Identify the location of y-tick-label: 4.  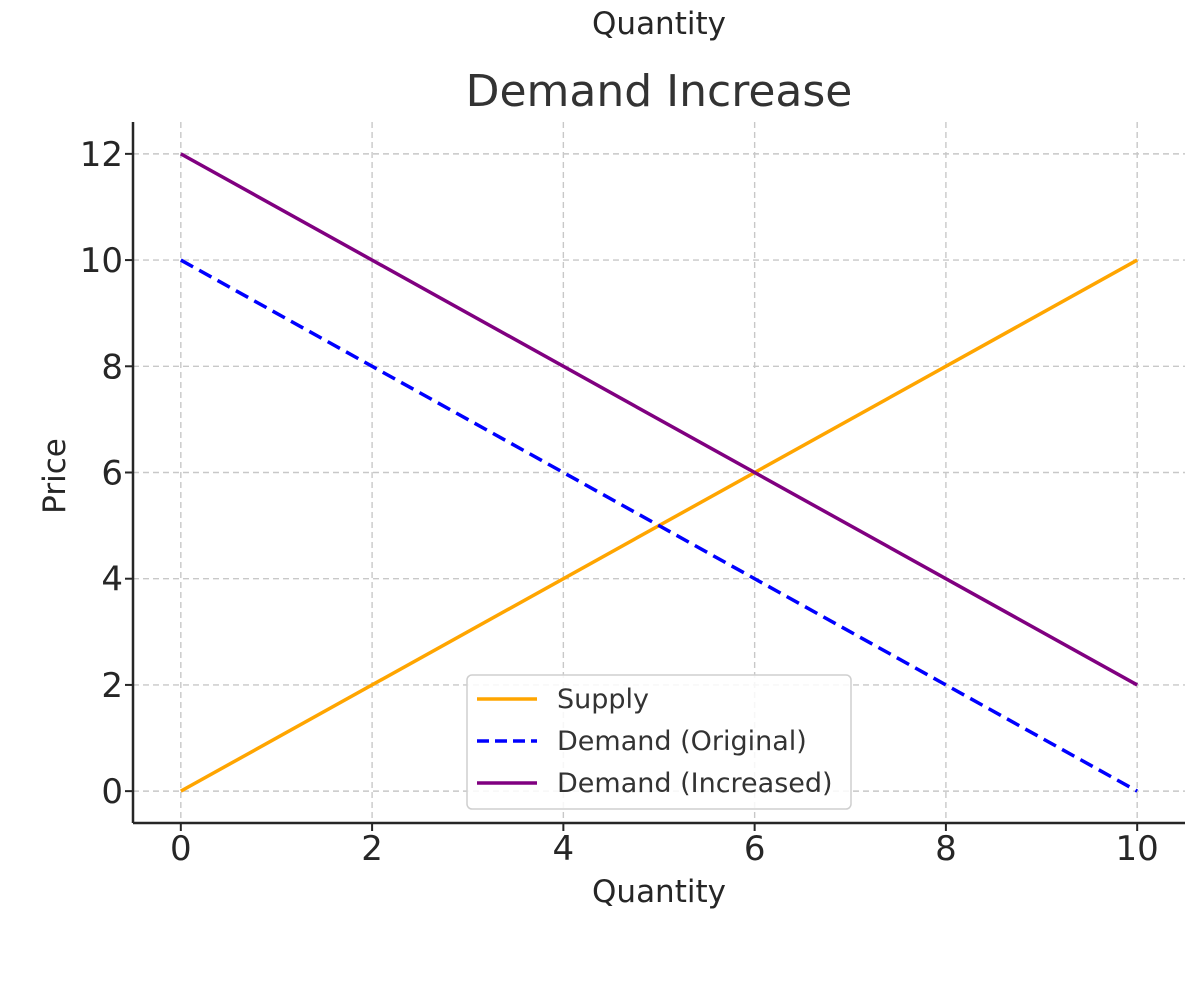
(112, 580).